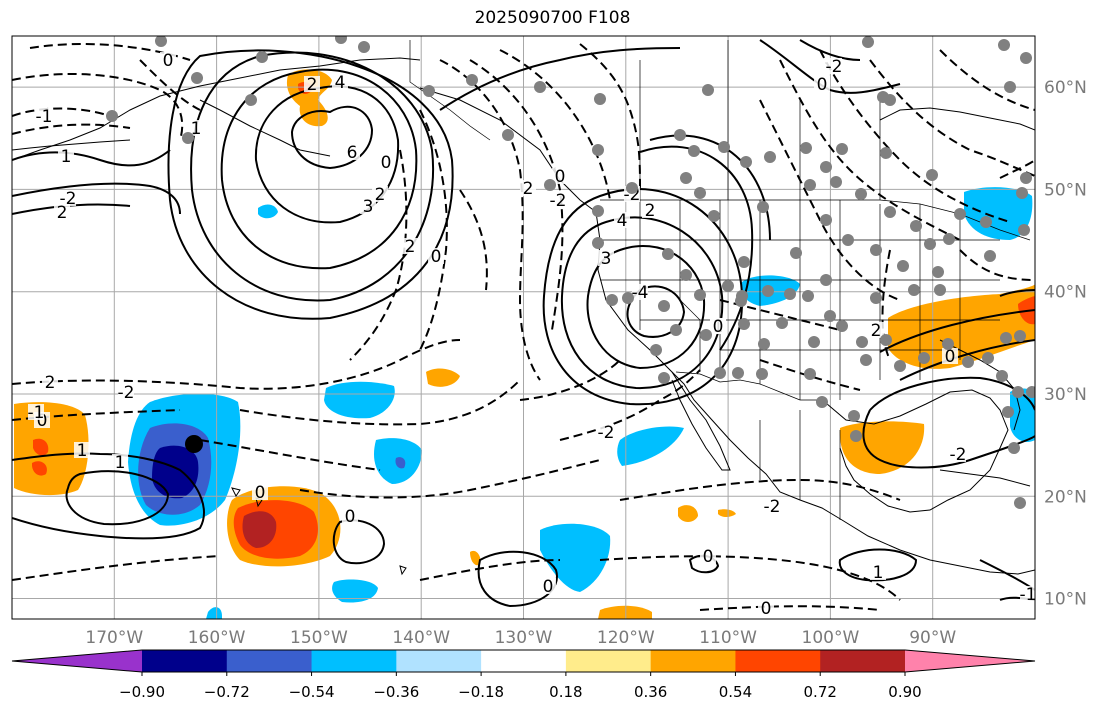  I want to click on colorbar-bin, so click(439, 661).